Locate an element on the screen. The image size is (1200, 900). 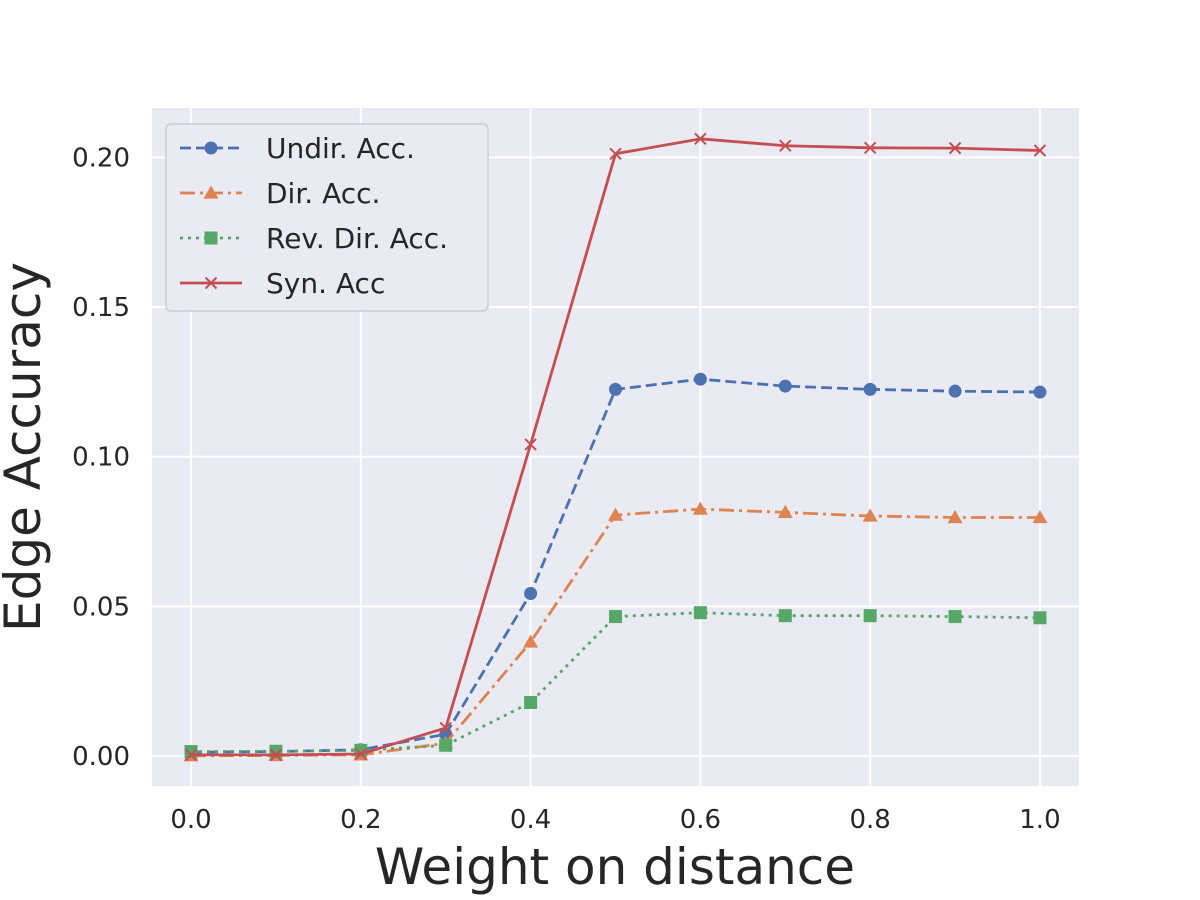
legend-label: Syn. Acc is located at coordinates (325, 283).